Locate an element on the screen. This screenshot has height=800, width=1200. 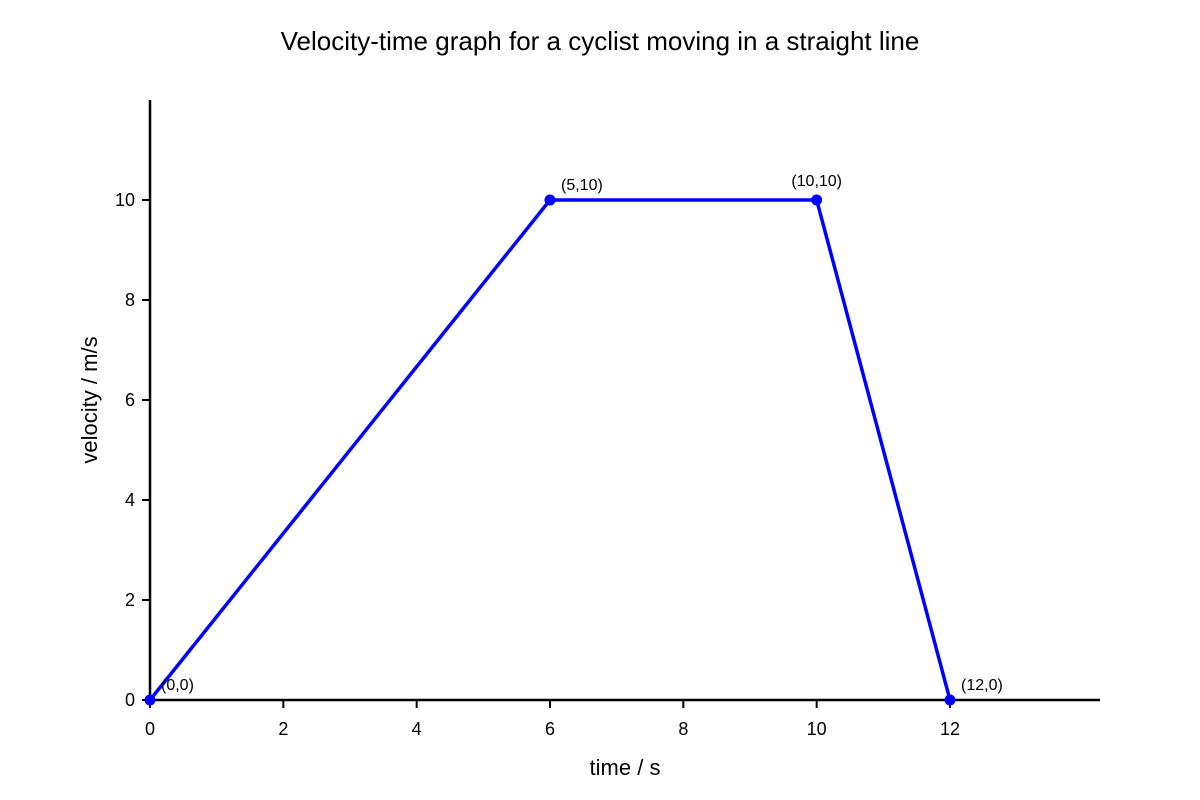
x-axis-label: time / s is located at coordinates (625, 767).